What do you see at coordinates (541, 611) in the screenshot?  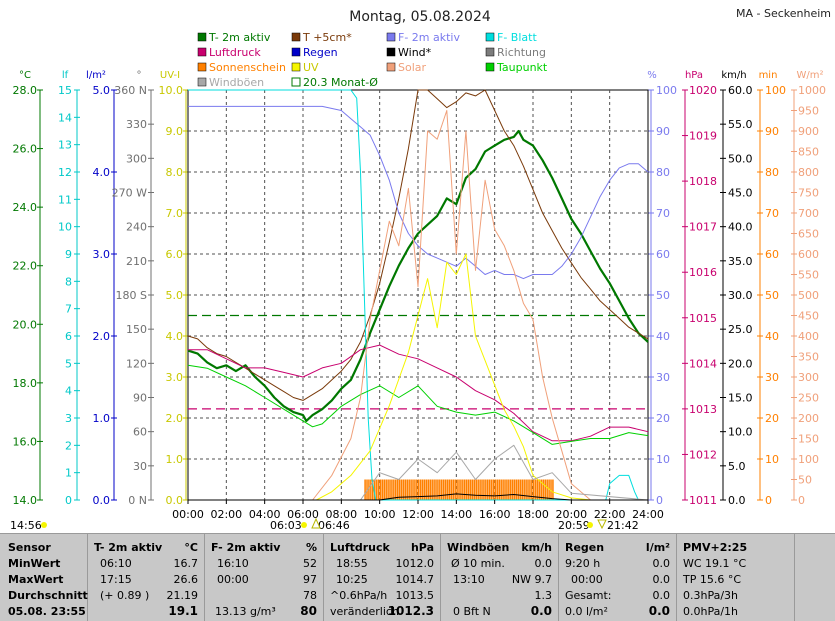 I see `wind-current: 0.0` at bounding box center [541, 611].